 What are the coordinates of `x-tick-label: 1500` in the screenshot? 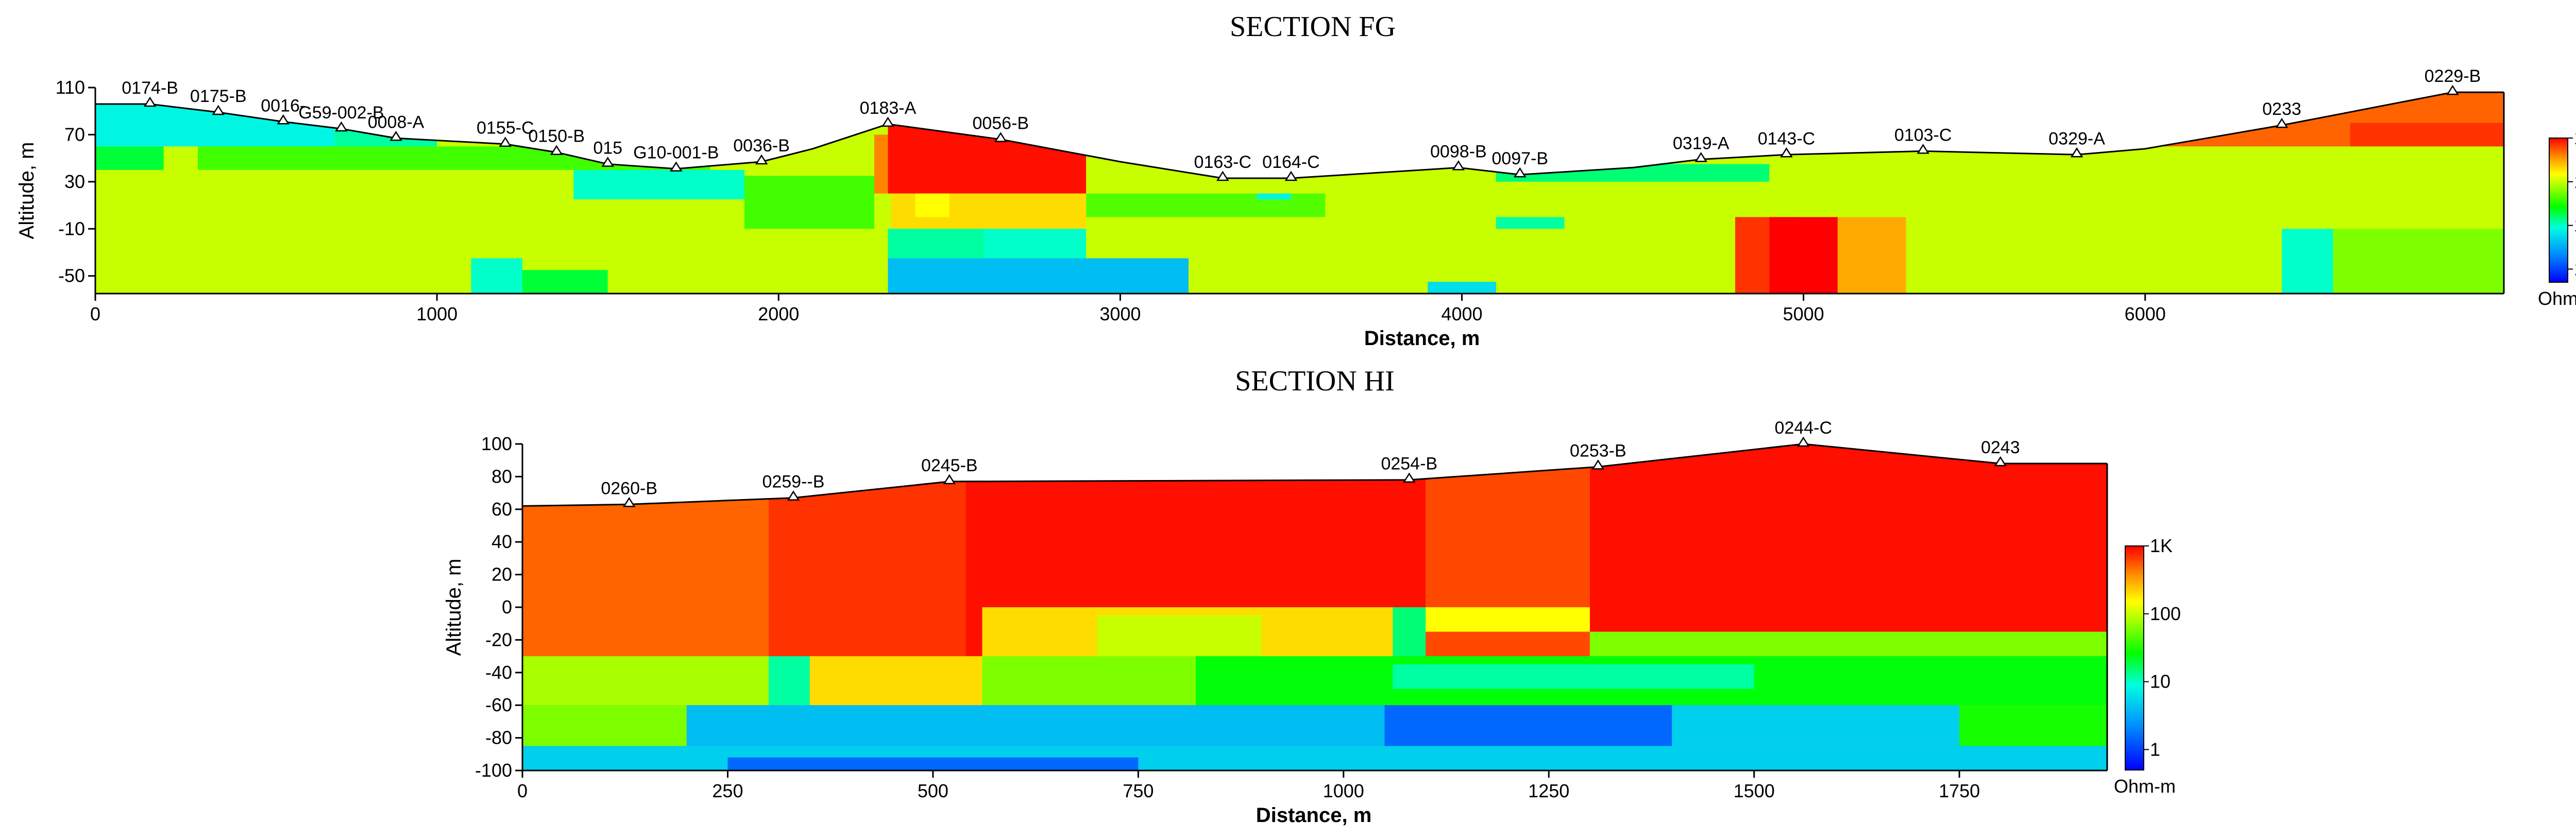 It's located at (1754, 790).